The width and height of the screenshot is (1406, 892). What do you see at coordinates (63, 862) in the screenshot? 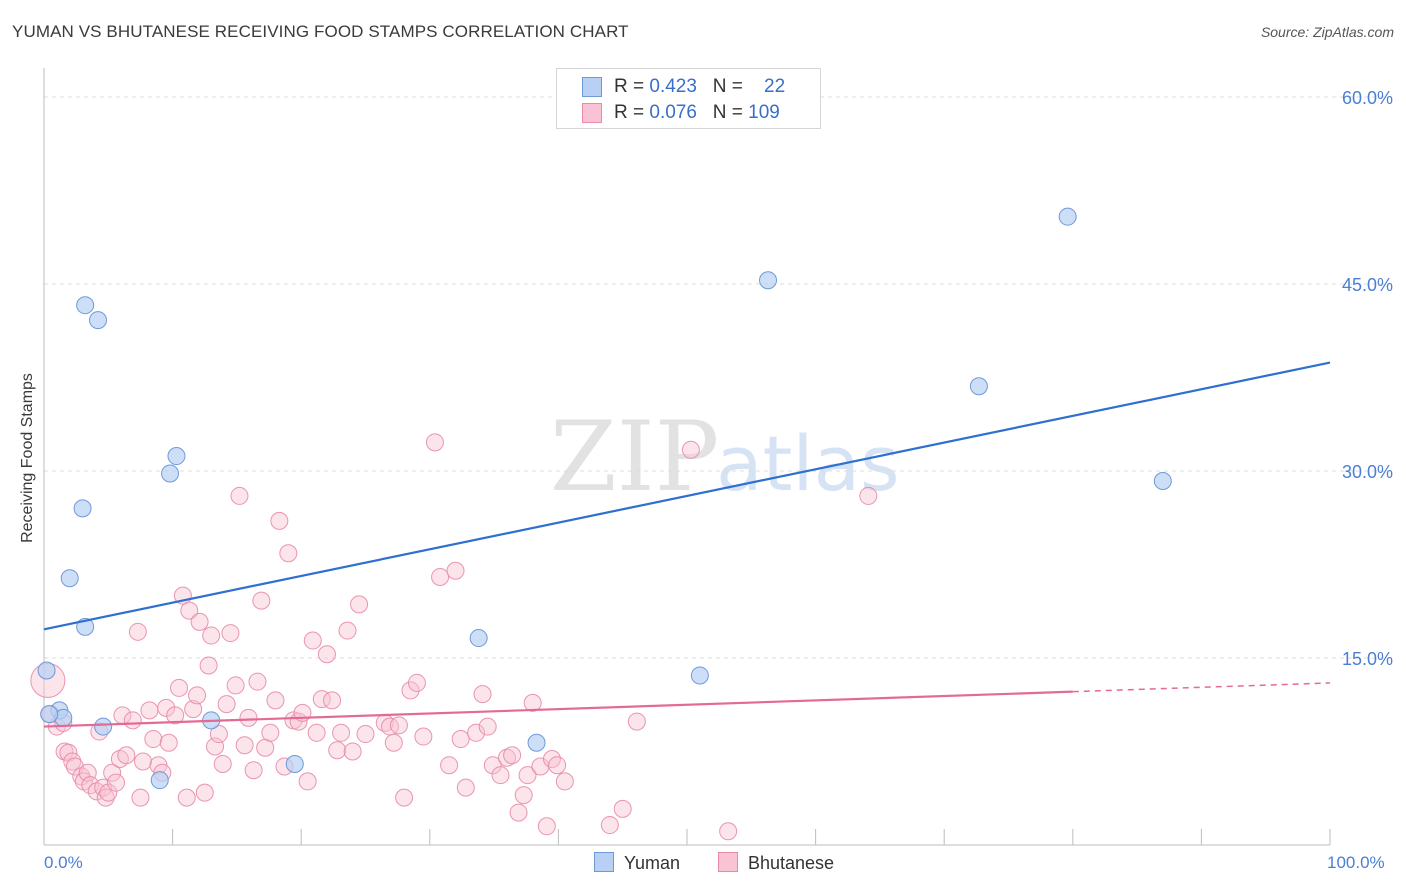
I see `x-tick-label-min: 0.0%` at bounding box center [63, 862].